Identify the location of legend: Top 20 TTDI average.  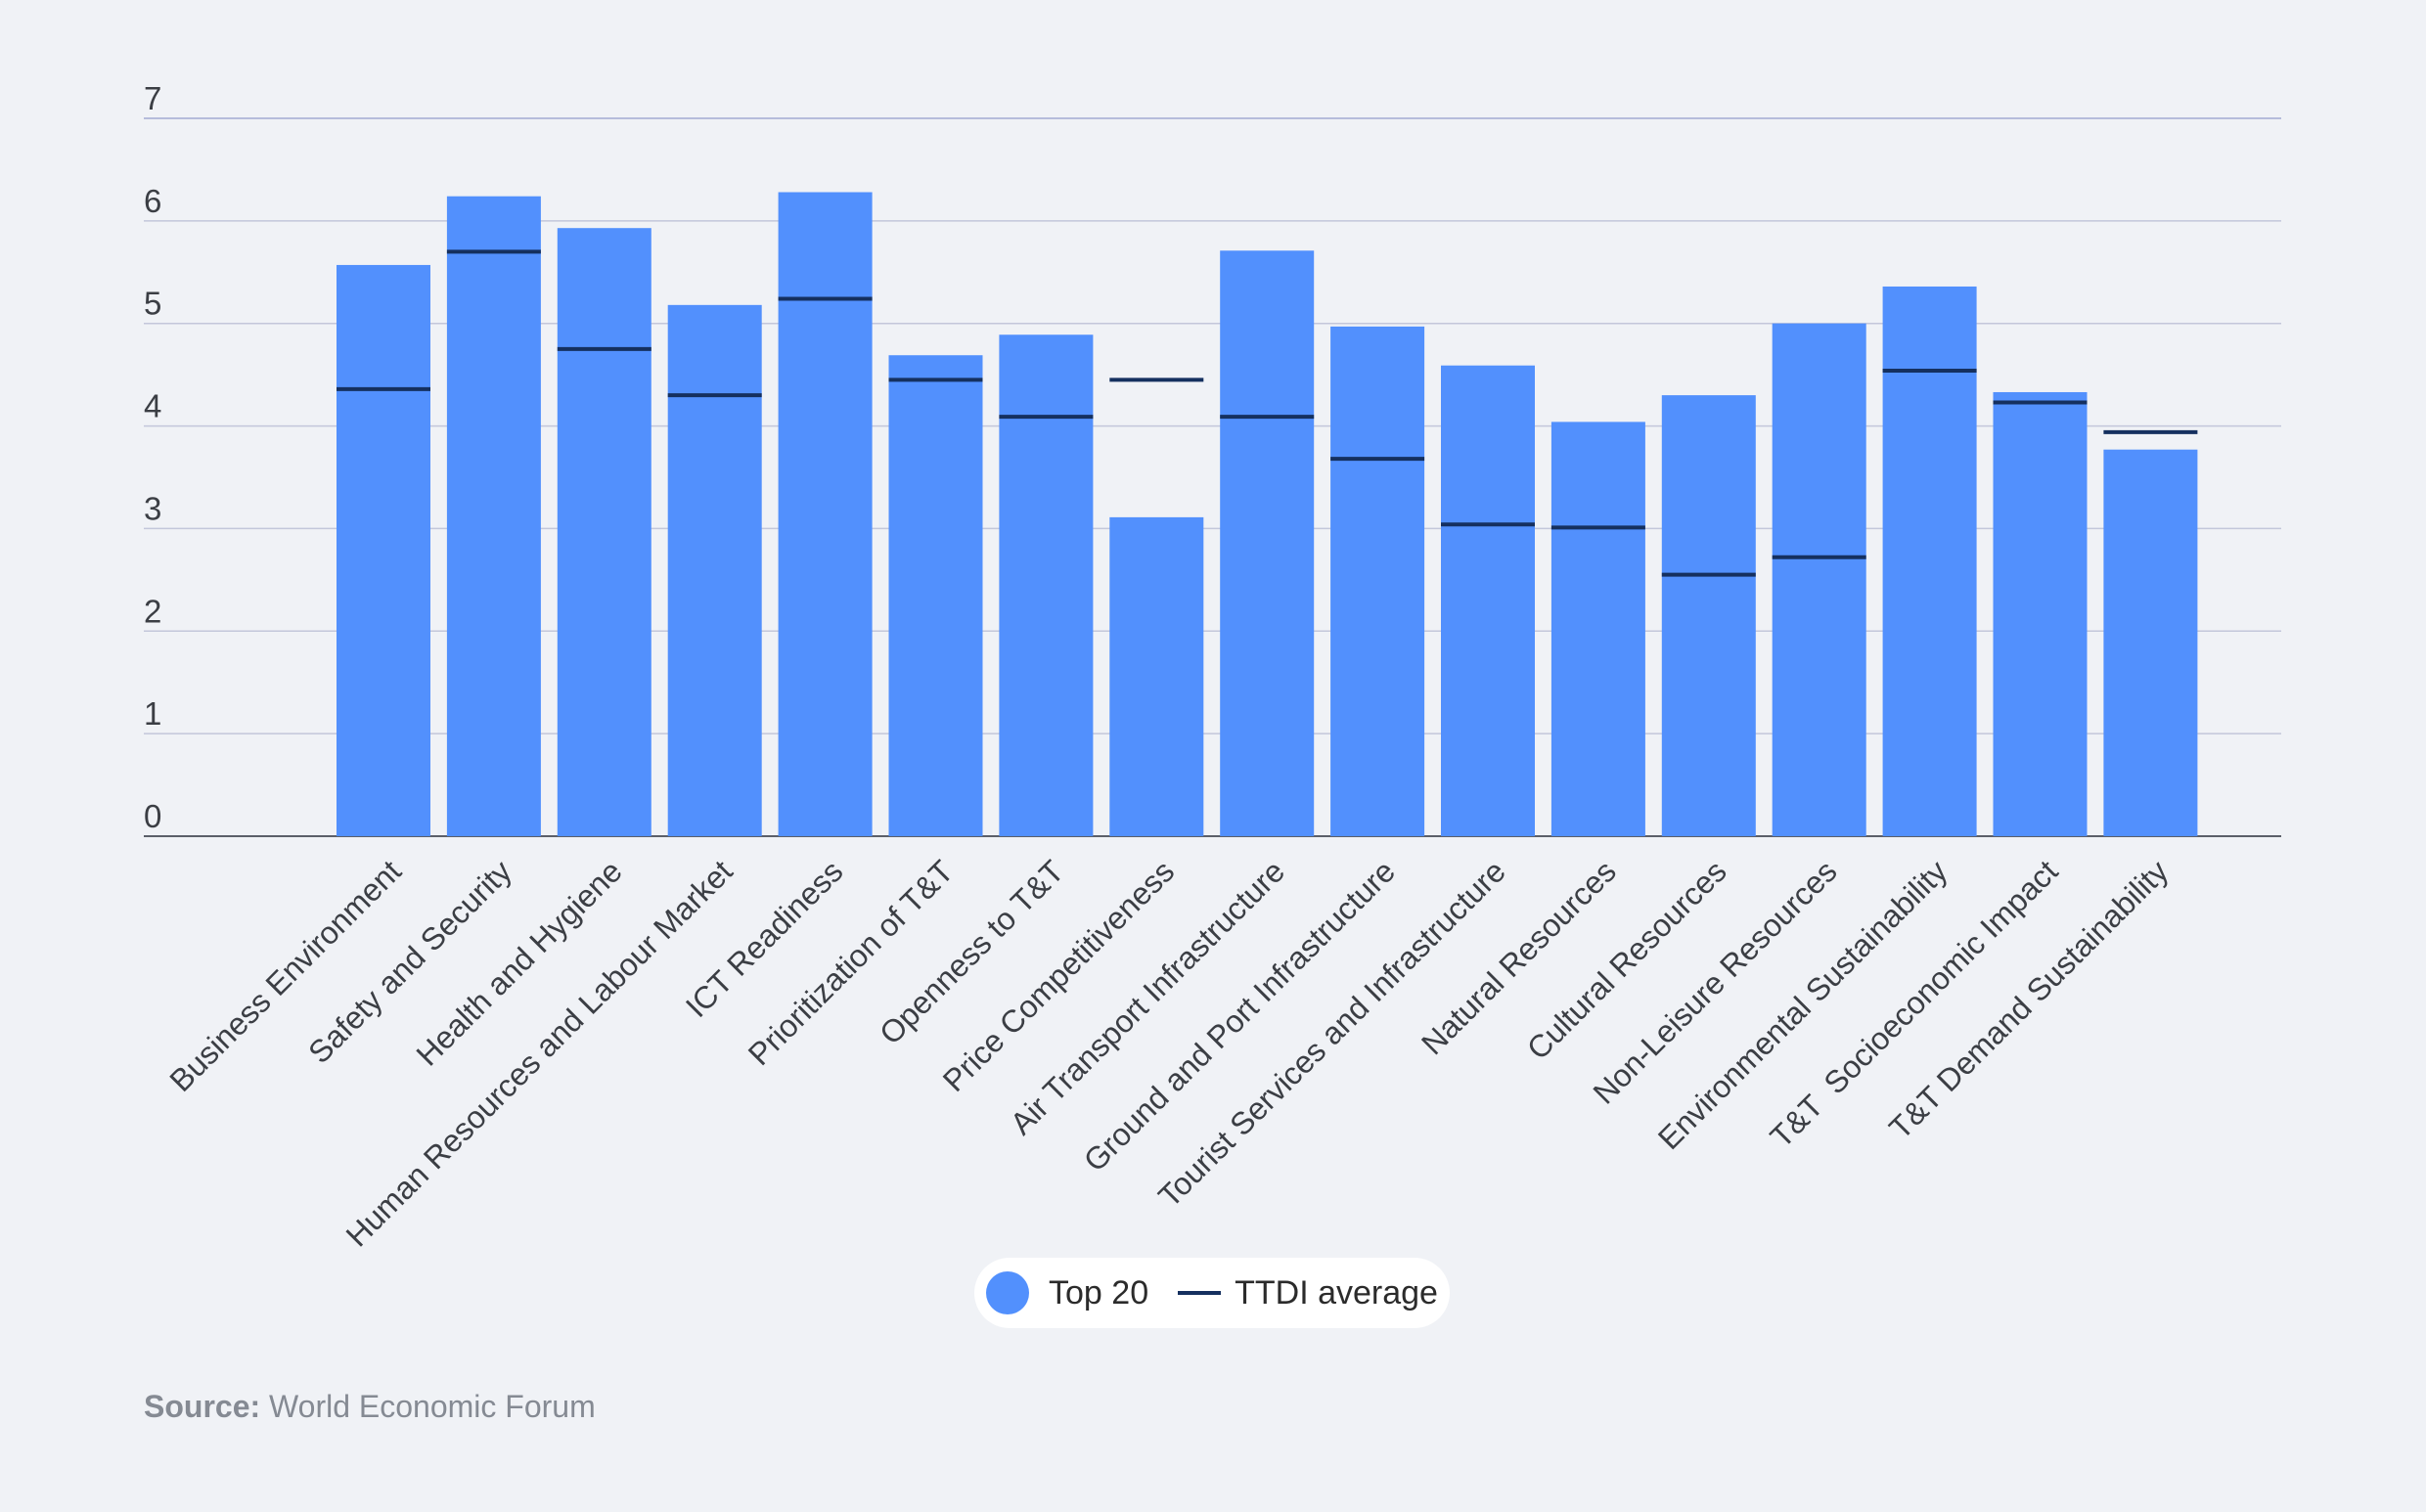
(1212, 1293).